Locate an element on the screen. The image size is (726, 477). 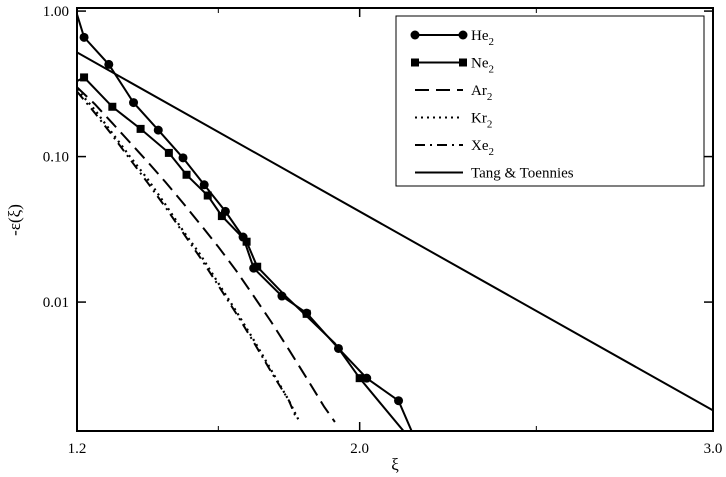
x-tick-label: 3.0 is located at coordinates (713, 449).